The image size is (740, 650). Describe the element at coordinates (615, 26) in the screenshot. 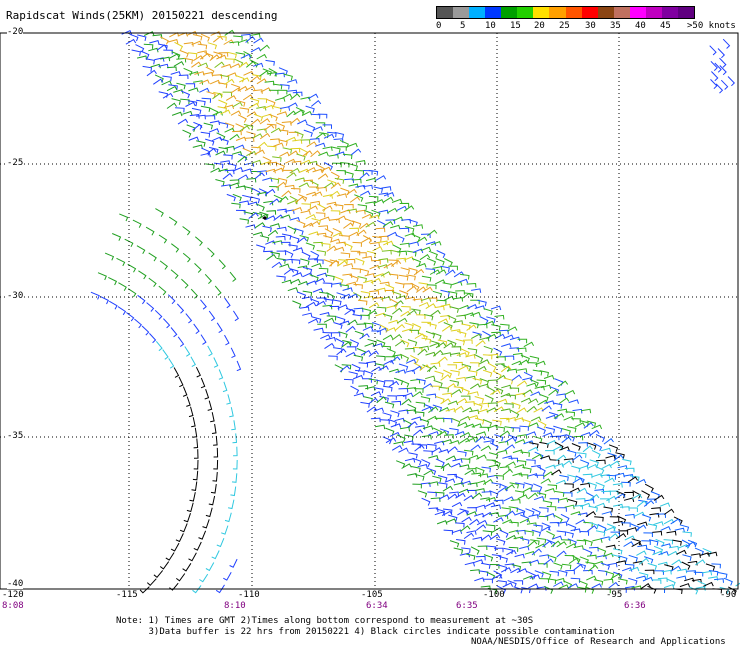

I see `legend-label: 35` at that location.